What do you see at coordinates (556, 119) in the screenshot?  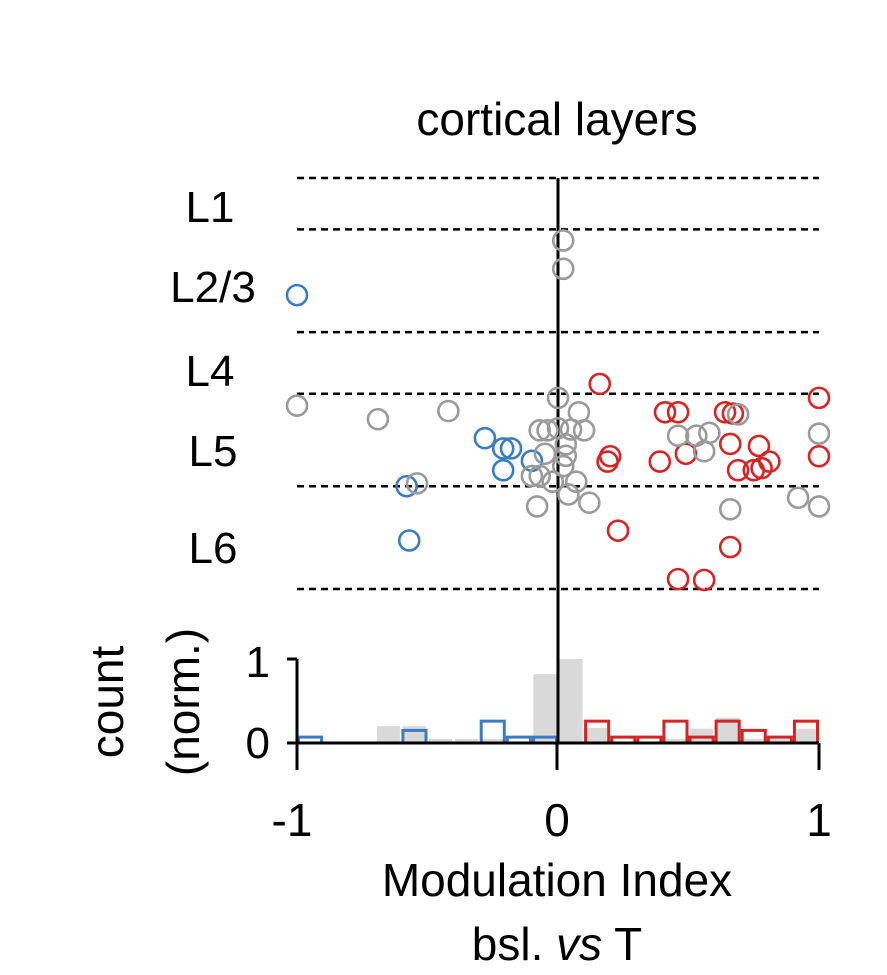 I see `chart-title: cortical layers` at bounding box center [556, 119].